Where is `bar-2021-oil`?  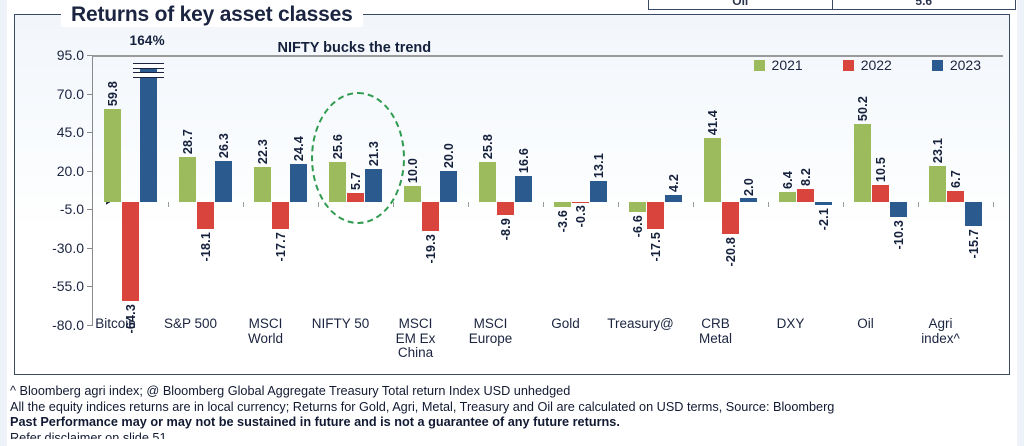 bar-2021-oil is located at coordinates (862, 163).